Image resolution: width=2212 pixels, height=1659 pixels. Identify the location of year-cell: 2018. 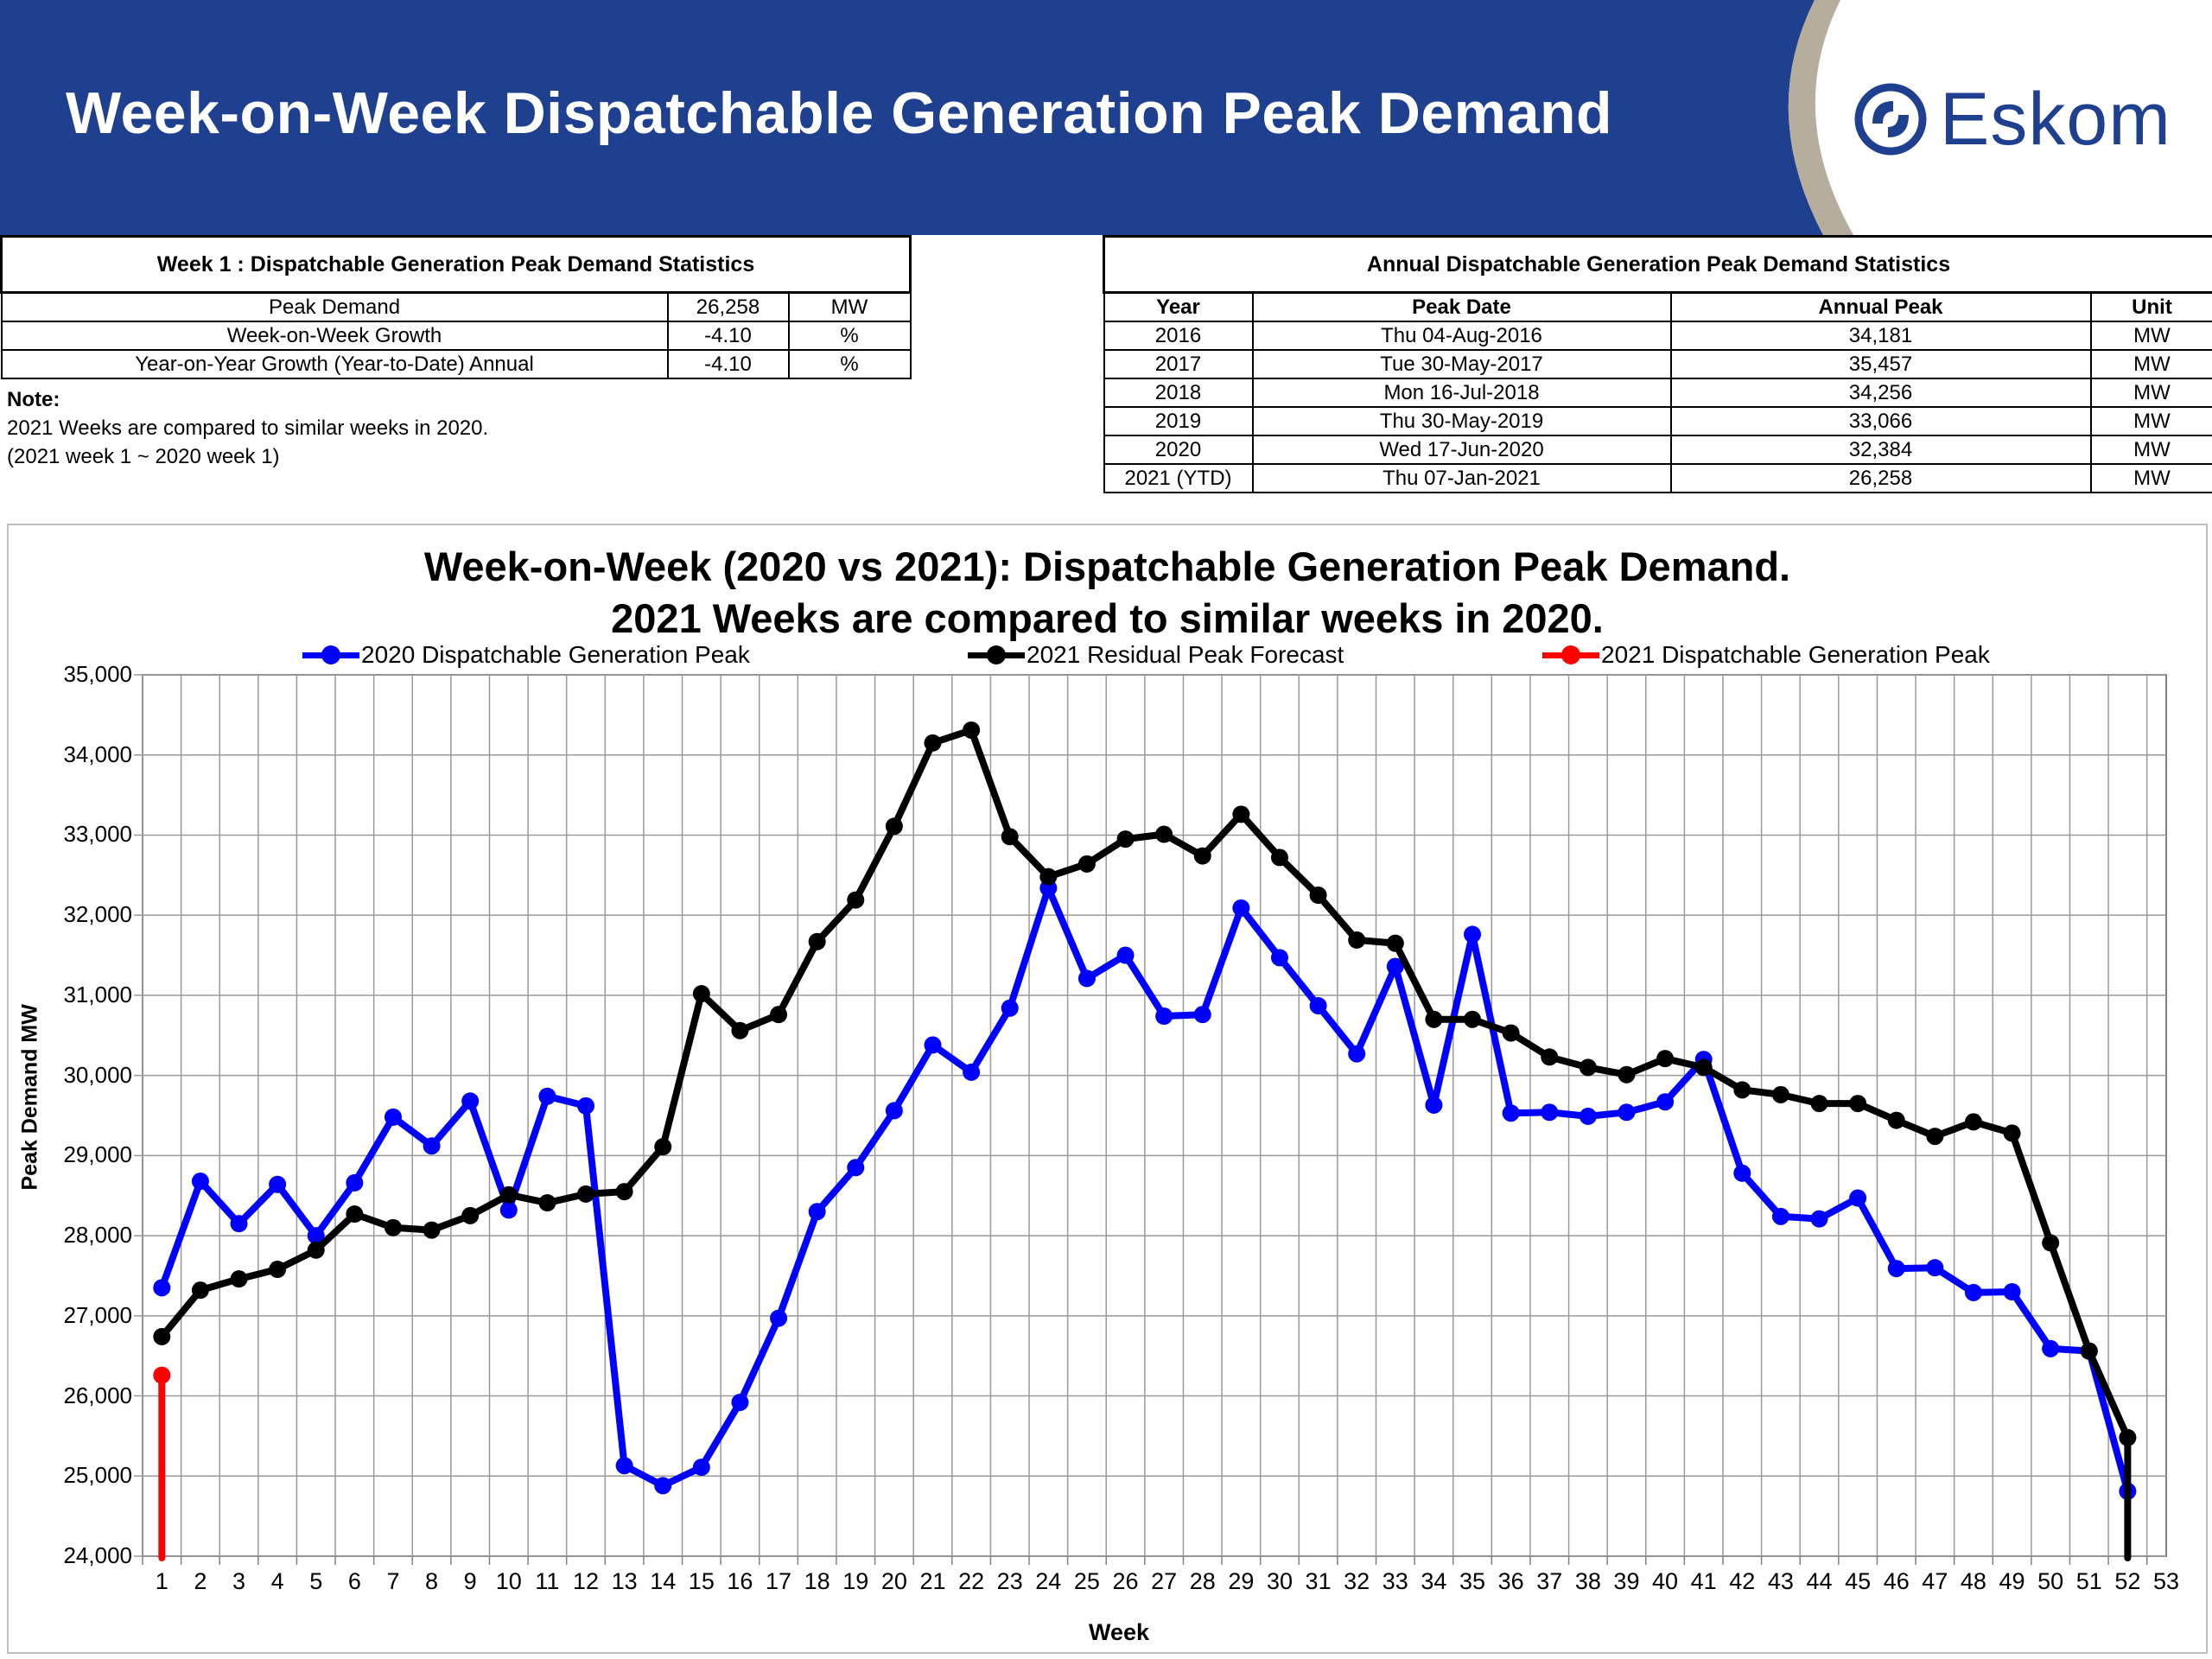
(1178, 393).